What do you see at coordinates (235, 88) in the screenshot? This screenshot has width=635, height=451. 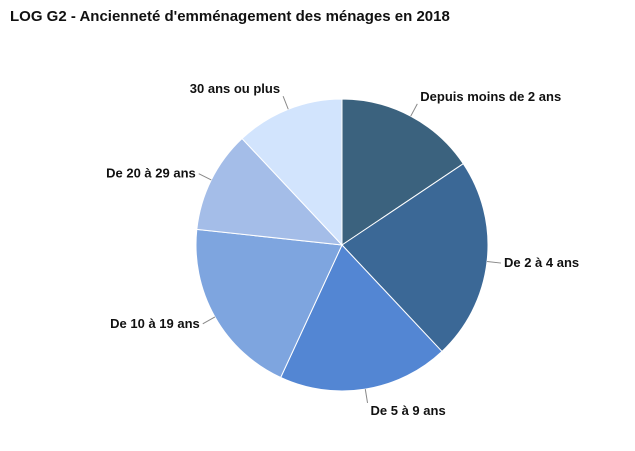 I see `slice-label-30-ans-ou-plus: 30 ans ou plus` at bounding box center [235, 88].